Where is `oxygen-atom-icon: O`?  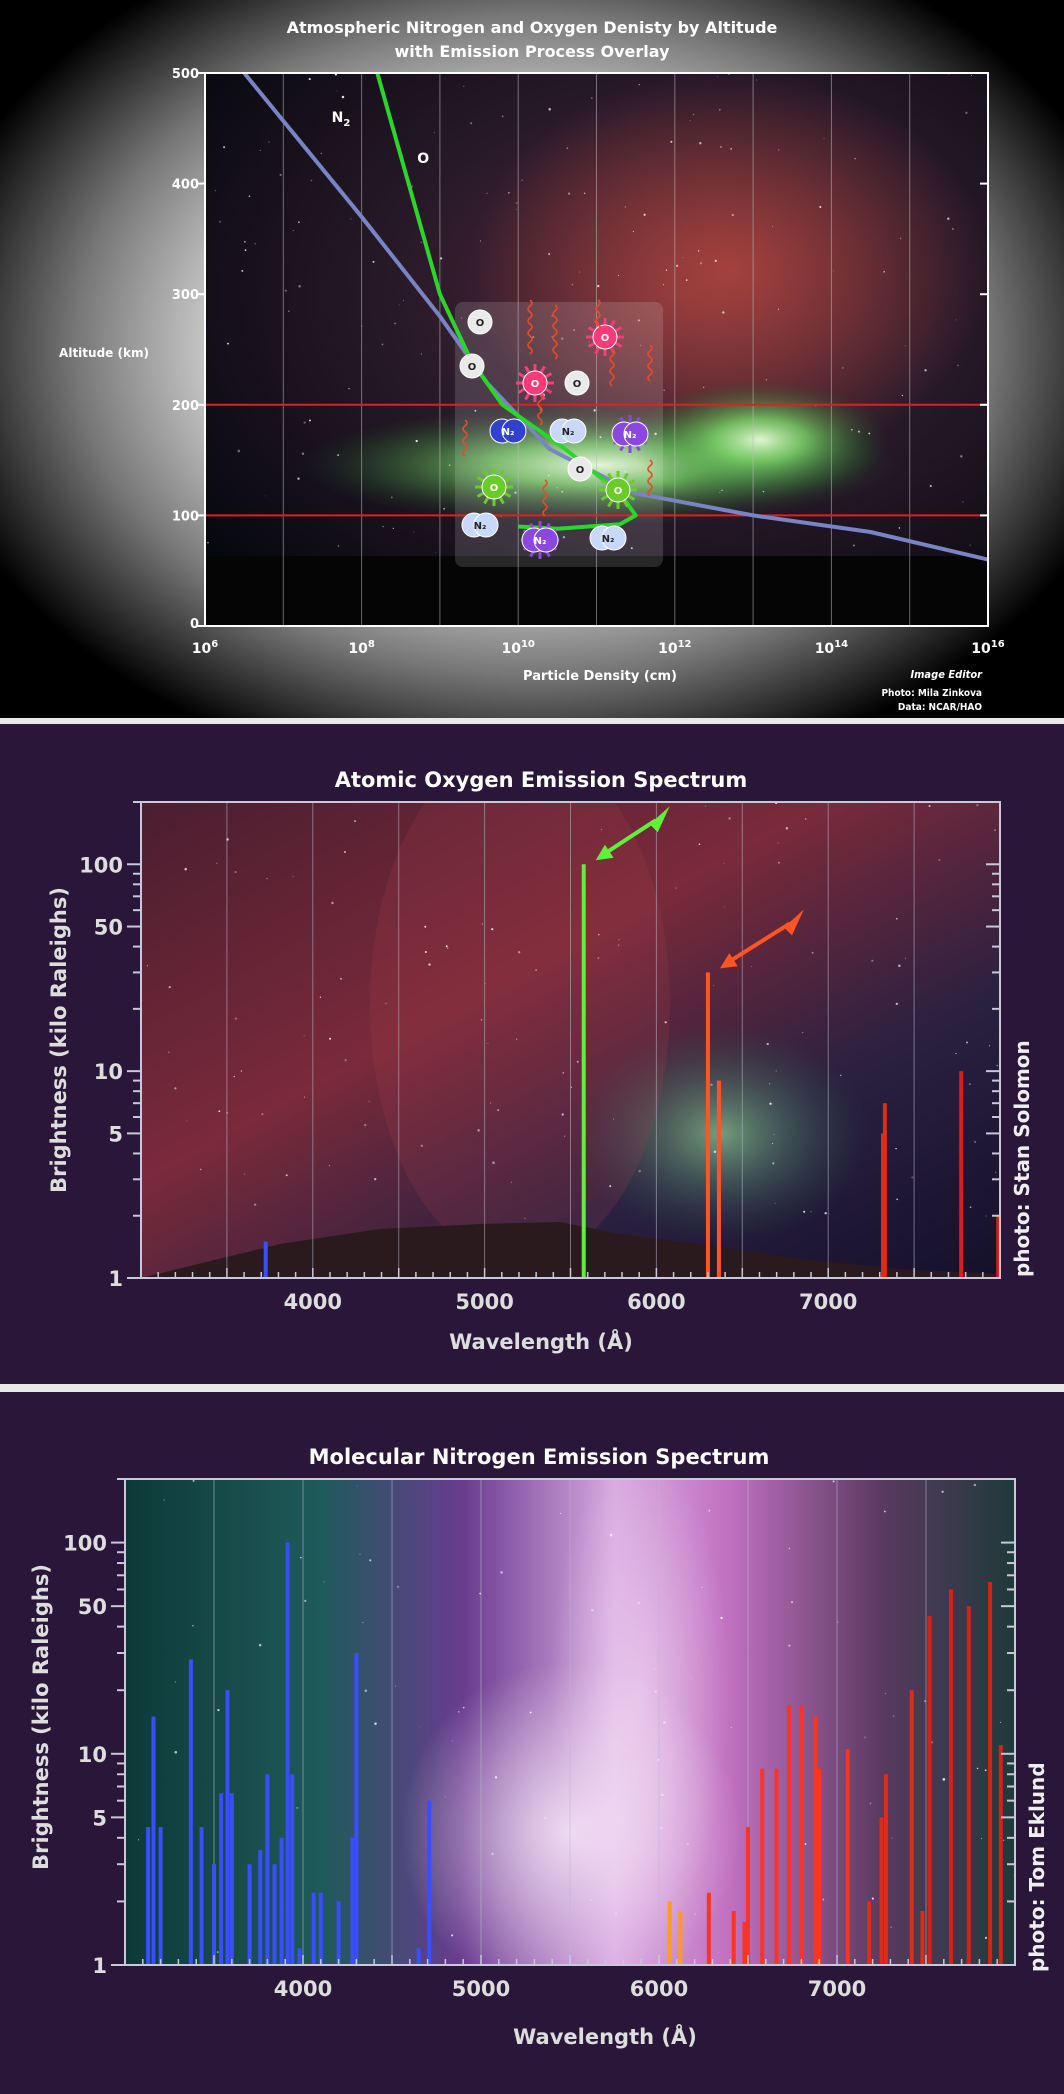
oxygen-atom-icon: O is located at coordinates (577, 383).